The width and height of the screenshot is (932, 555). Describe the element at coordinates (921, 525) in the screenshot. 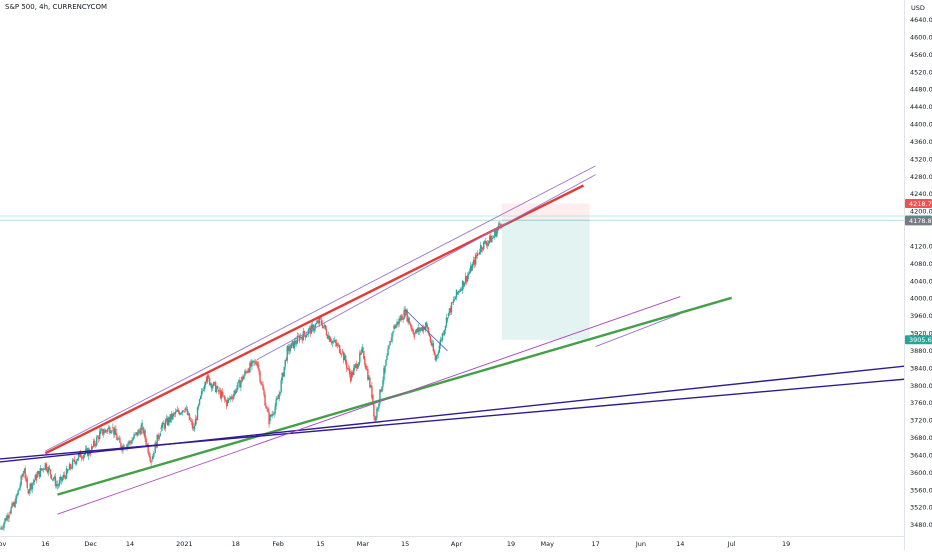

I see `price-tick-label: 3480.0` at that location.